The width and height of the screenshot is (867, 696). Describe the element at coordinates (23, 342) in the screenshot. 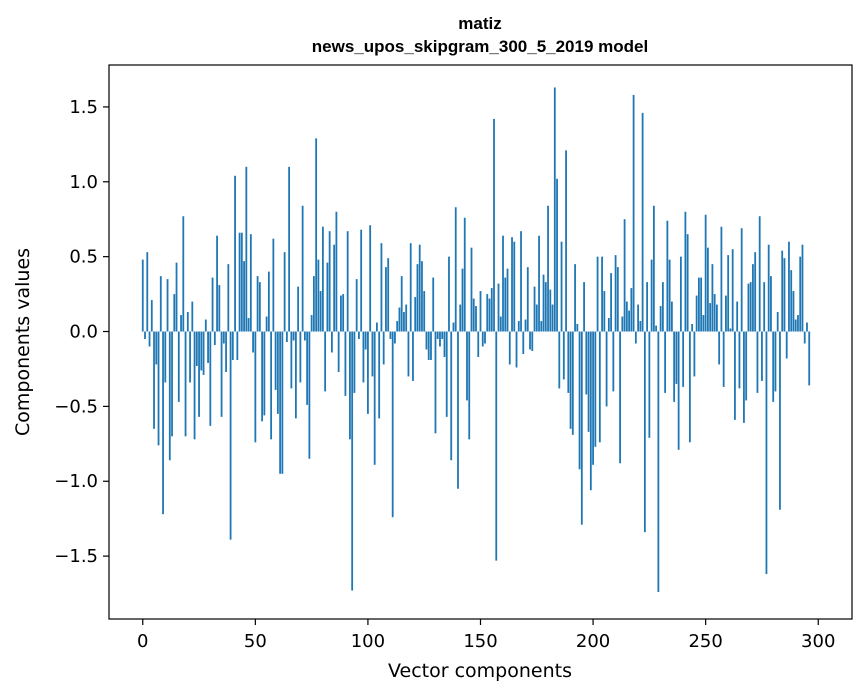

I see `y-axis-label: Components values` at that location.